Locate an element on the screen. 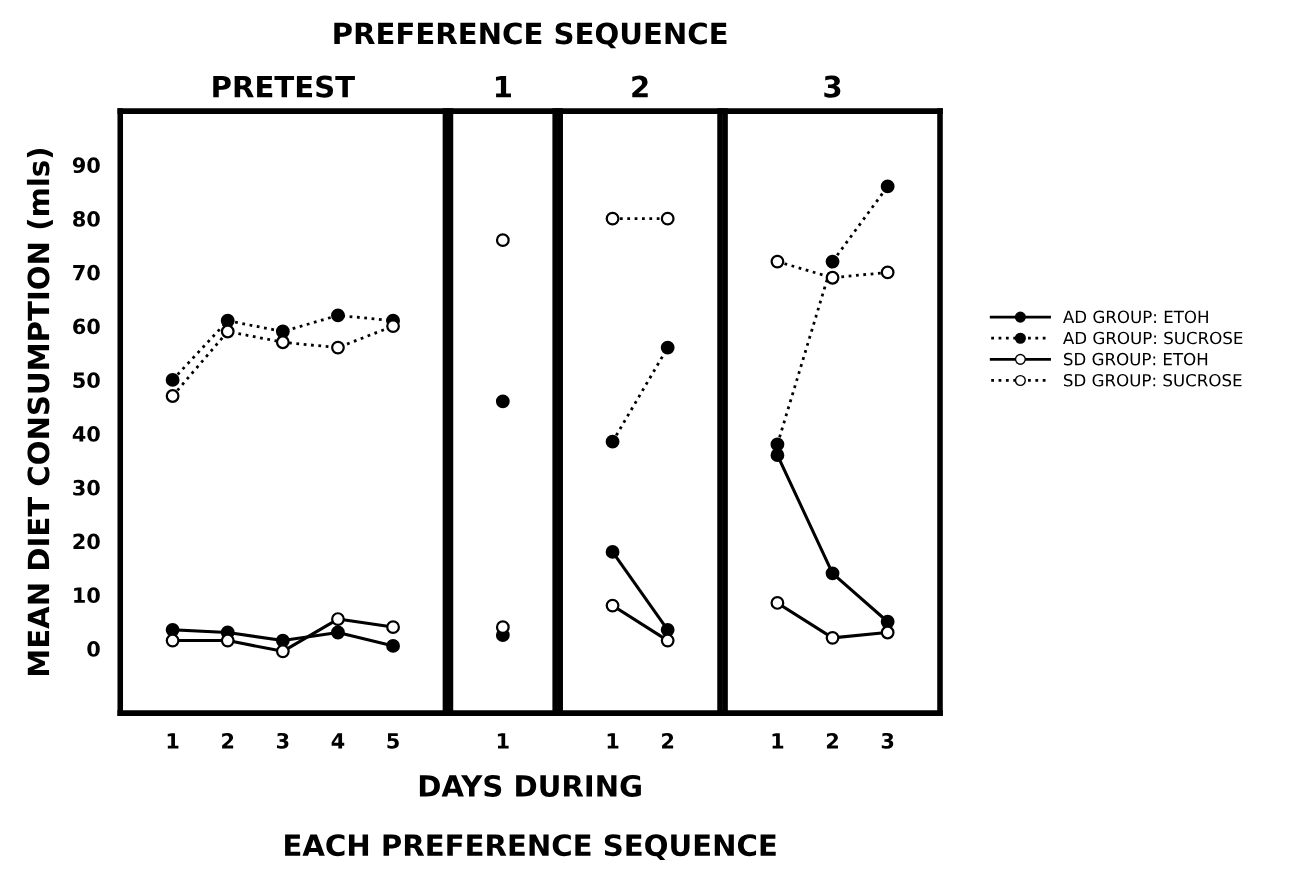 This screenshot has width=1293, height=875. text: PREFERENCE SEQUENCE is located at coordinates (530, 35).